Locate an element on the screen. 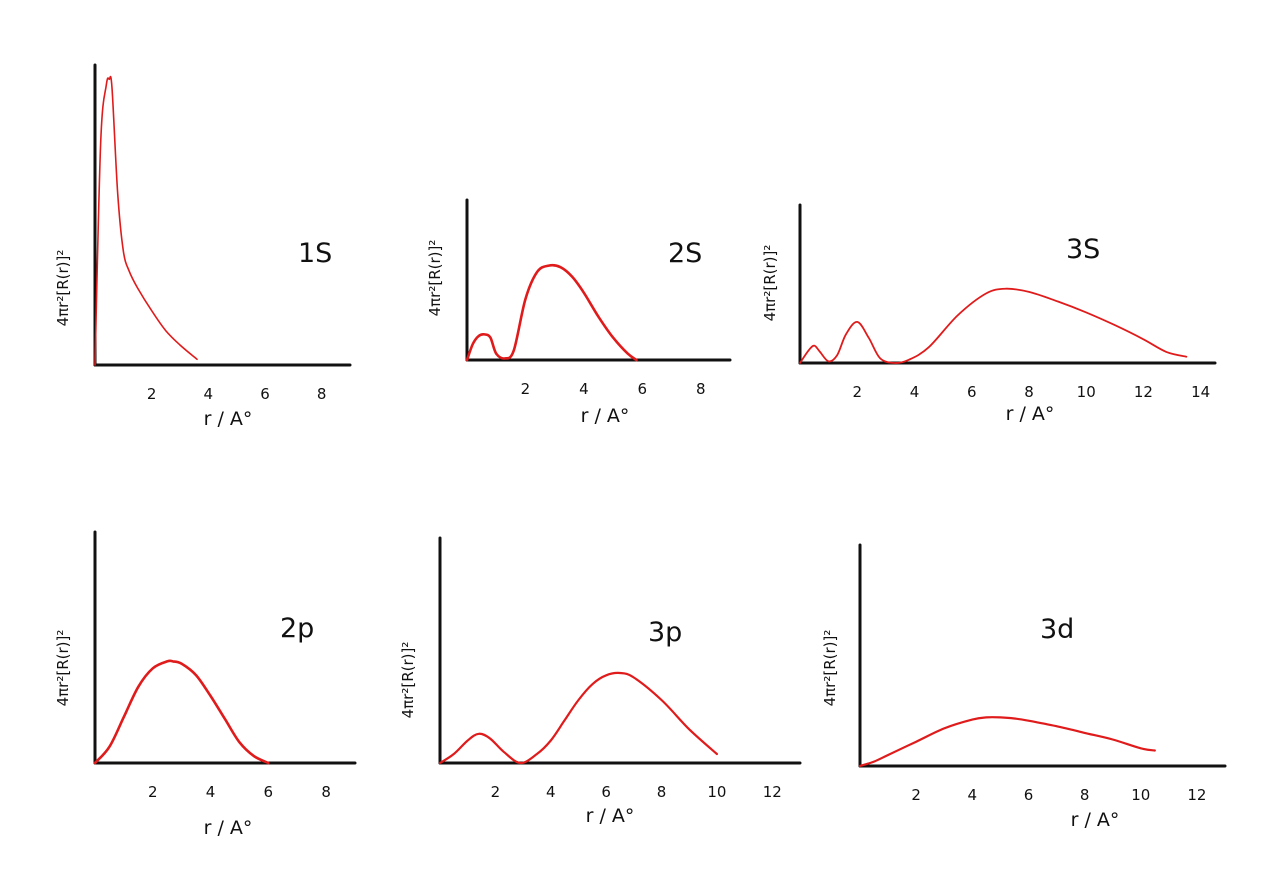 The height and width of the screenshot is (894, 1280). tick-label-3s: 8 is located at coordinates (1029, 392).